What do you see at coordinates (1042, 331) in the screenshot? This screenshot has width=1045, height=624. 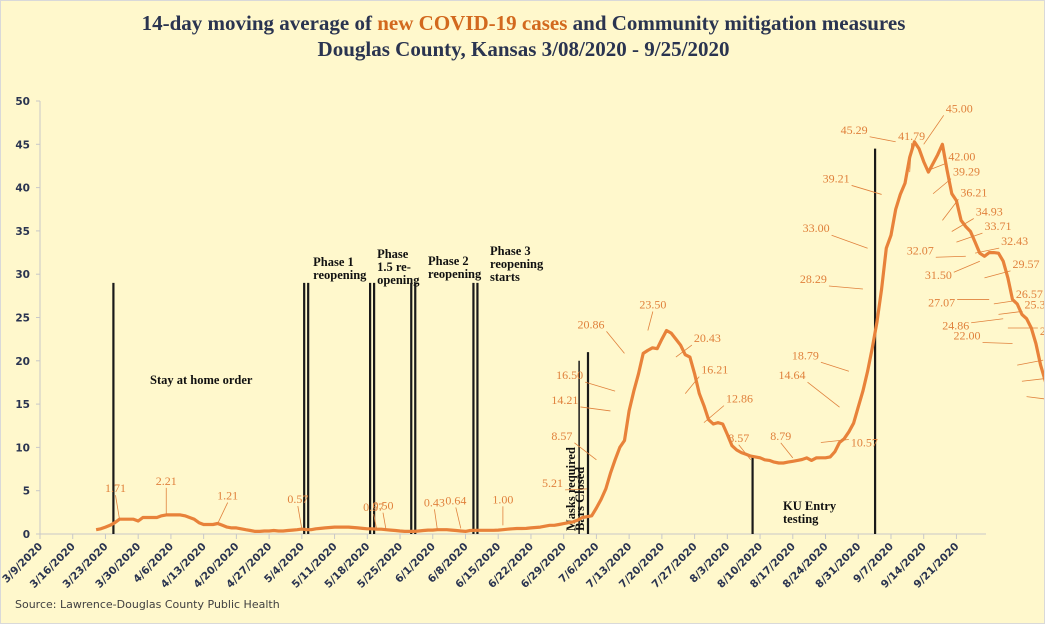 I see `data-label: 23.79` at bounding box center [1042, 331].